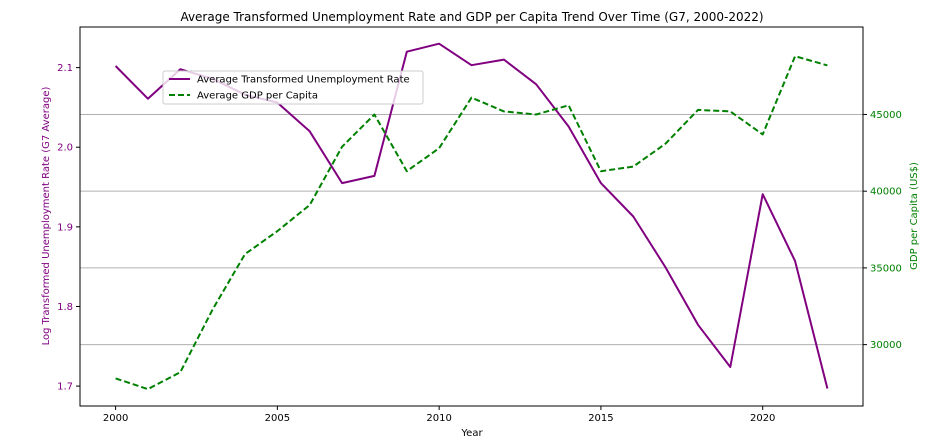  What do you see at coordinates (65, 387) in the screenshot?
I see `y-left-tick-label: 1.7` at bounding box center [65, 387].